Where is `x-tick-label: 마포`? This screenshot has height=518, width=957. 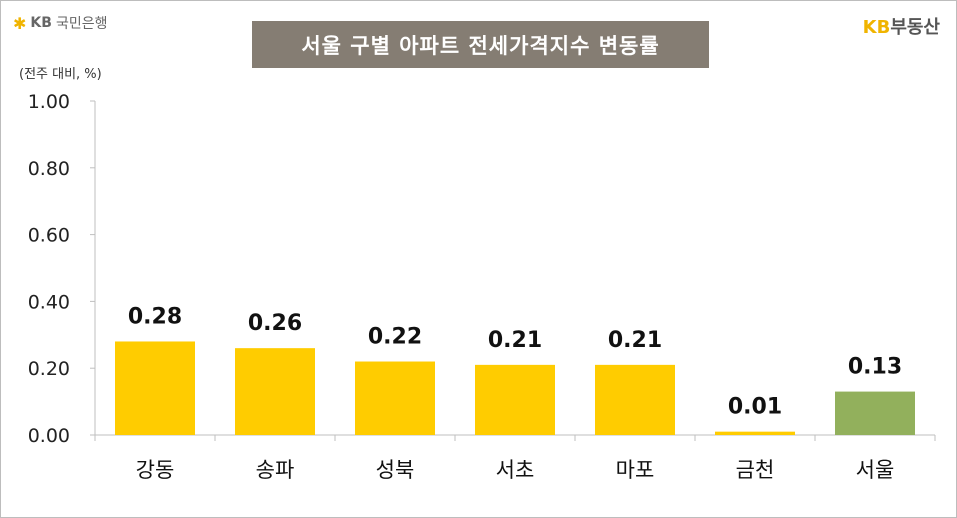
x-tick-label: 마포 is located at coordinates (635, 470).